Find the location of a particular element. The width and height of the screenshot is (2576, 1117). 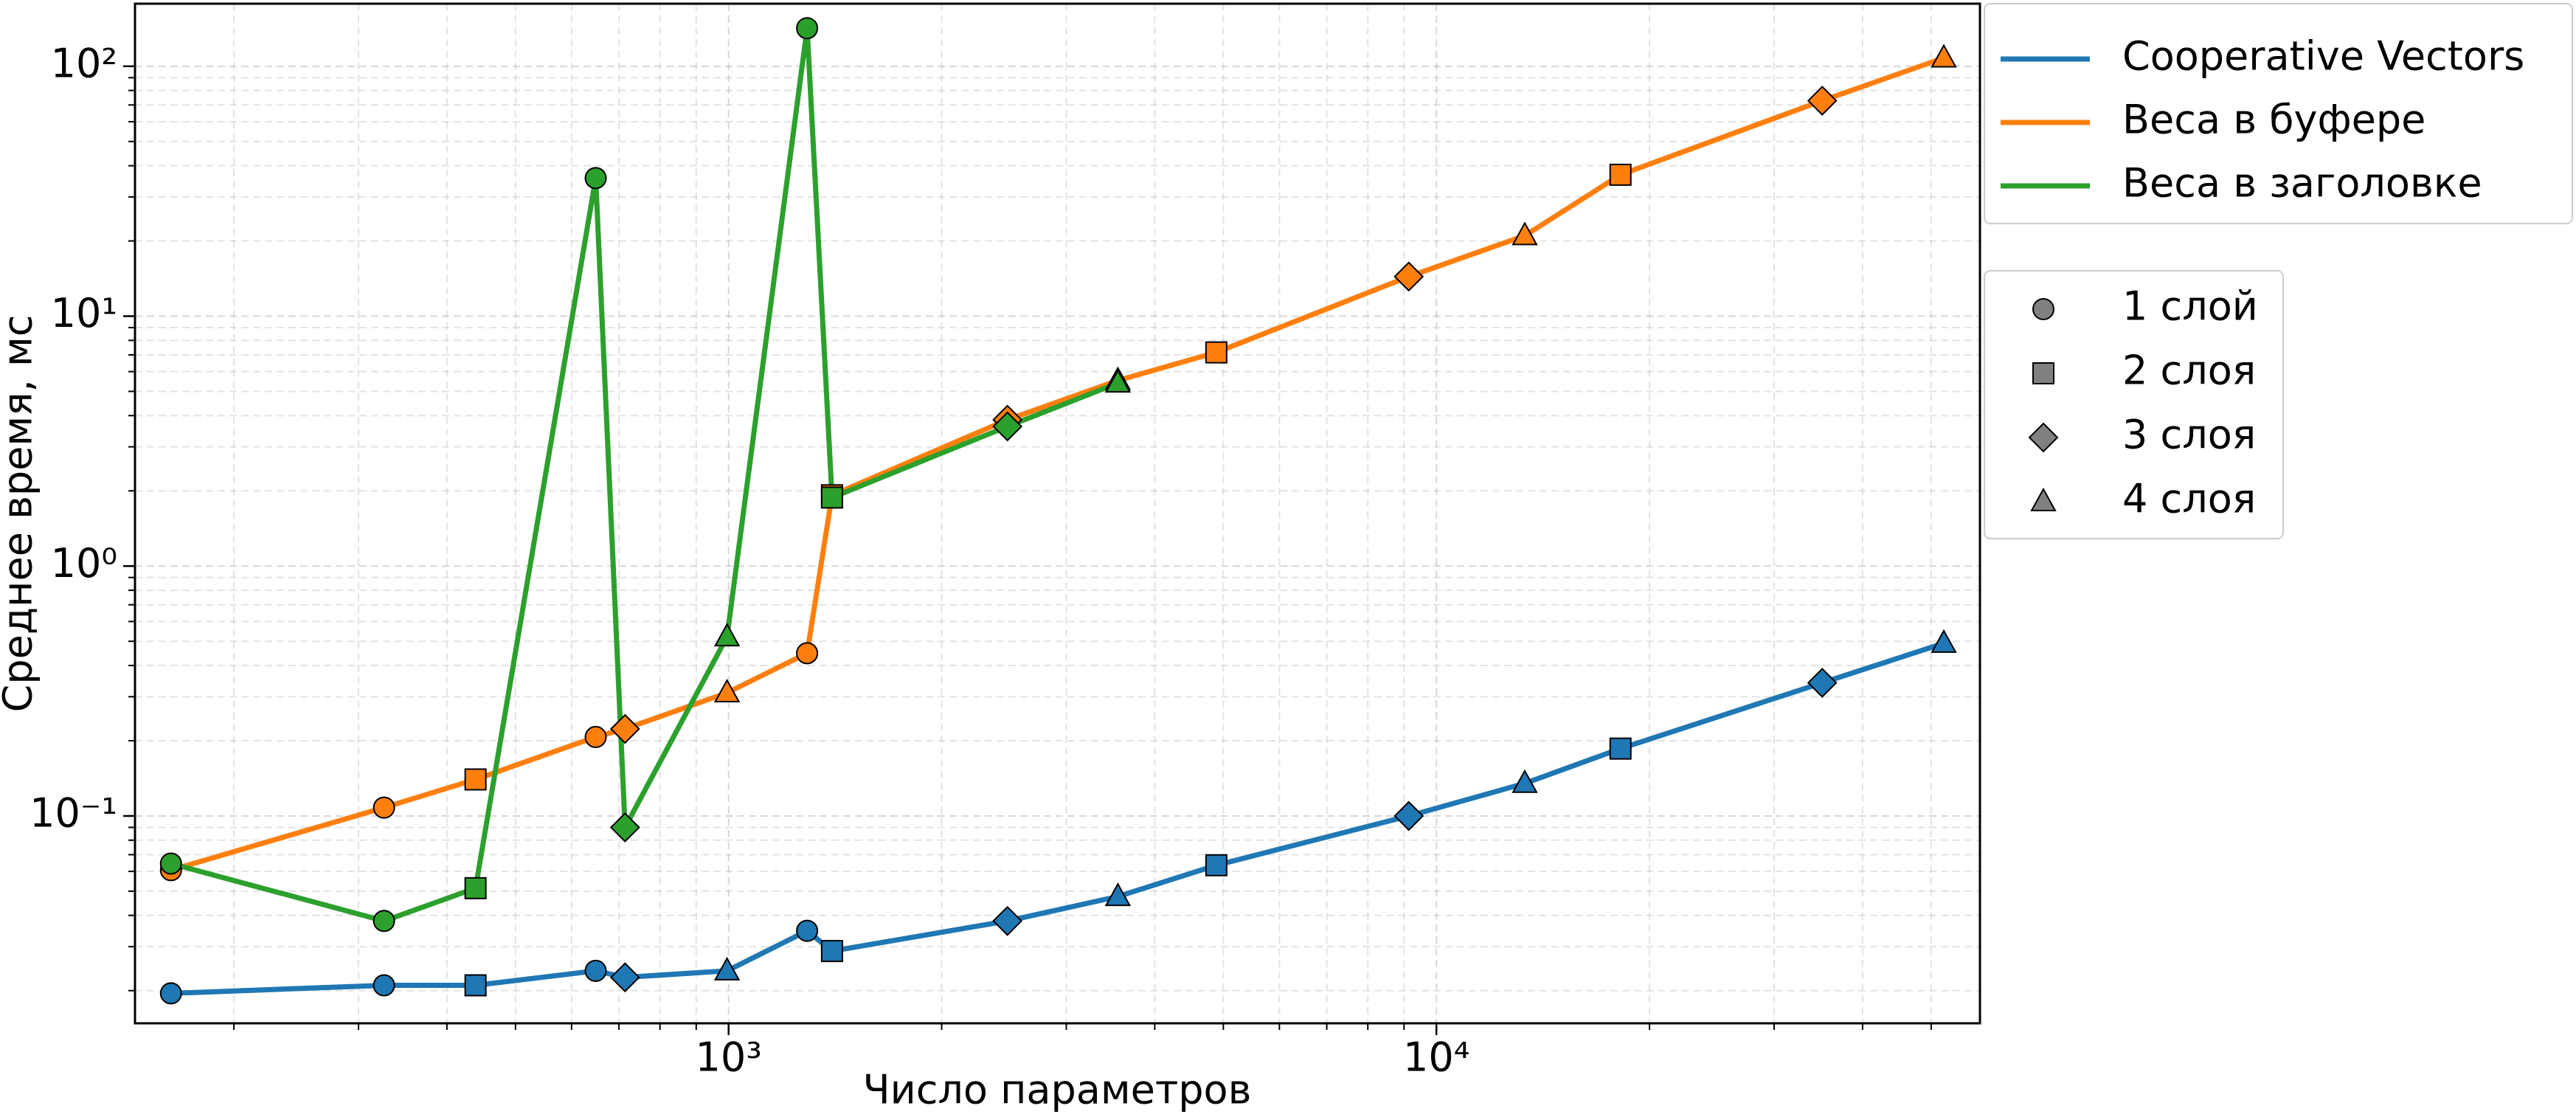

legend-label: Cooperative Vectors is located at coordinates (2323, 56).